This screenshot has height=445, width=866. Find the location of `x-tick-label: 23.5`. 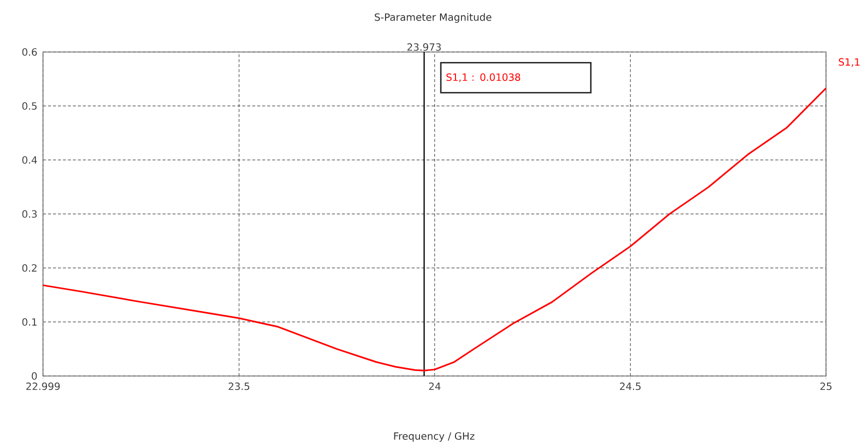

x-tick-label: 23.5 is located at coordinates (239, 386).